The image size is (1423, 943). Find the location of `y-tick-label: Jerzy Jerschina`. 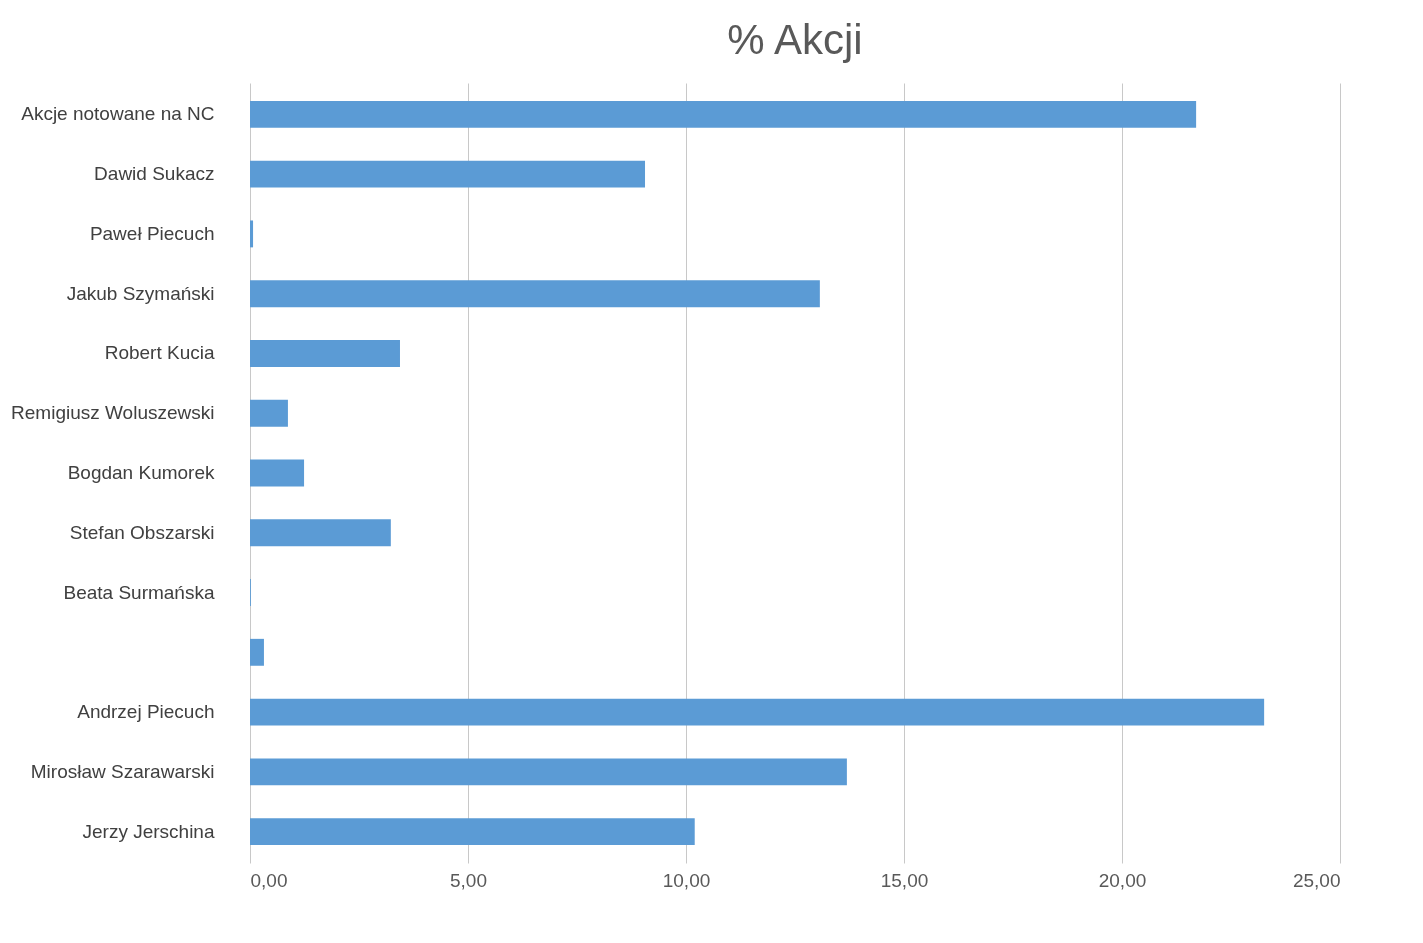

y-tick-label: Jerzy Jerschina is located at coordinates (148, 831).